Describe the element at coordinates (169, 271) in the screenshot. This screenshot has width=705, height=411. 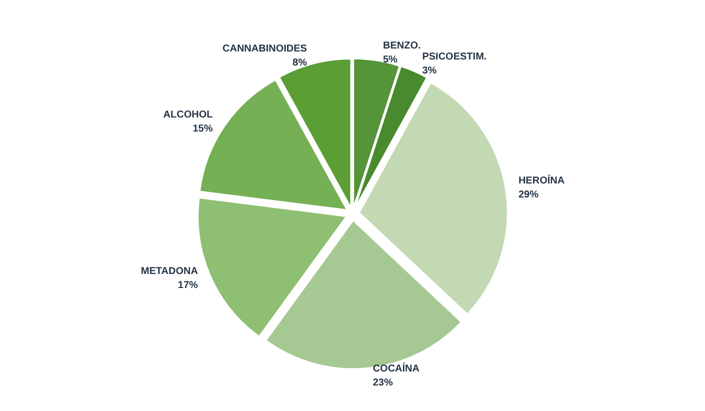
I see `slice-label: METADONA` at that location.